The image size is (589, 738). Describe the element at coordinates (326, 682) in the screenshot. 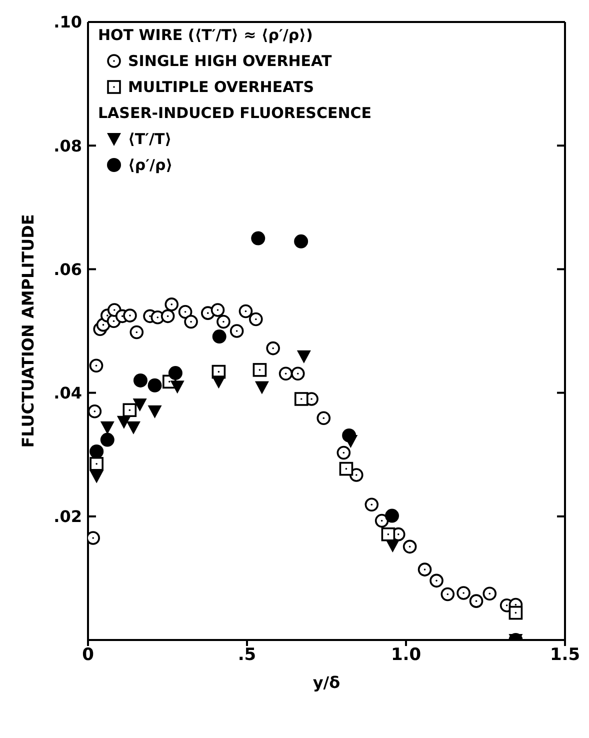

I see `x-axis-title: y/δ` at that location.